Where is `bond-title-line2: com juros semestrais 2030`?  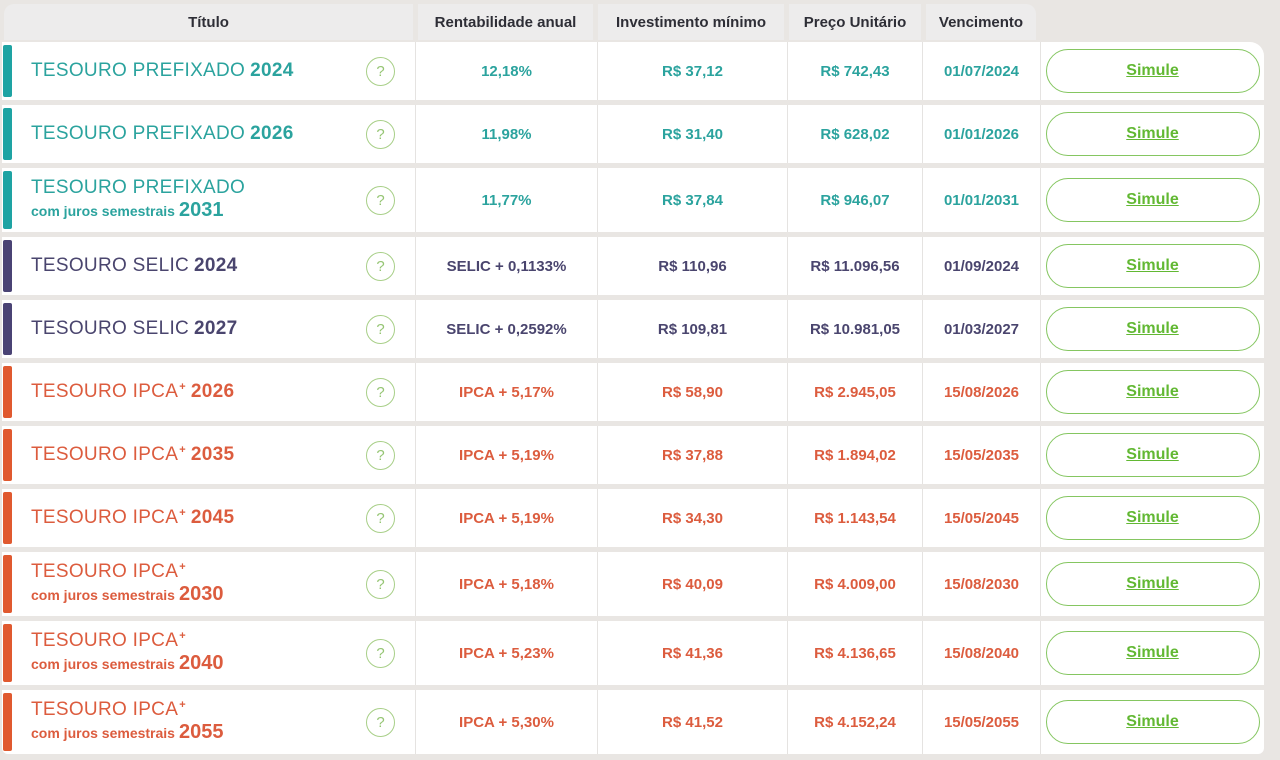
bond-title-line2: com juros semestrais 2030 is located at coordinates (127, 593).